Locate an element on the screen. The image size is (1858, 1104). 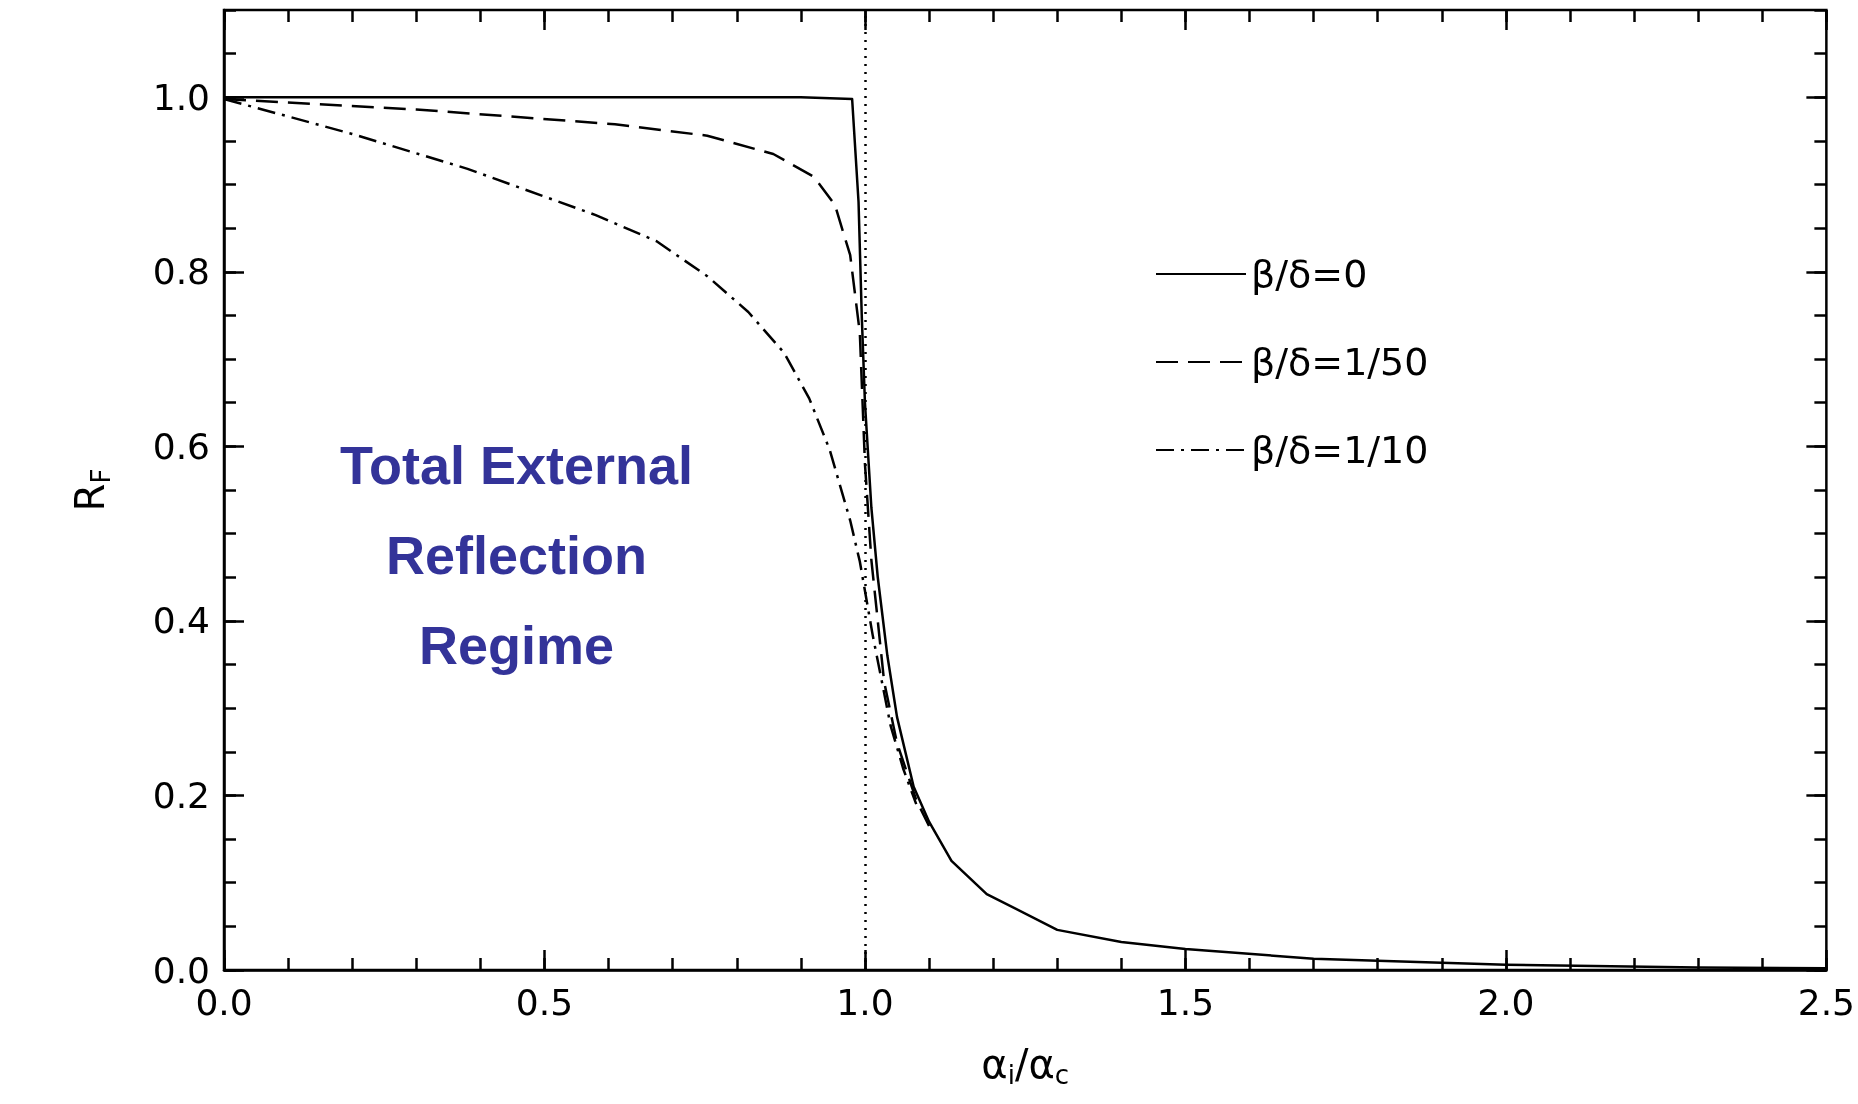
legend-label: β/δ=0 is located at coordinates (1309, 274).